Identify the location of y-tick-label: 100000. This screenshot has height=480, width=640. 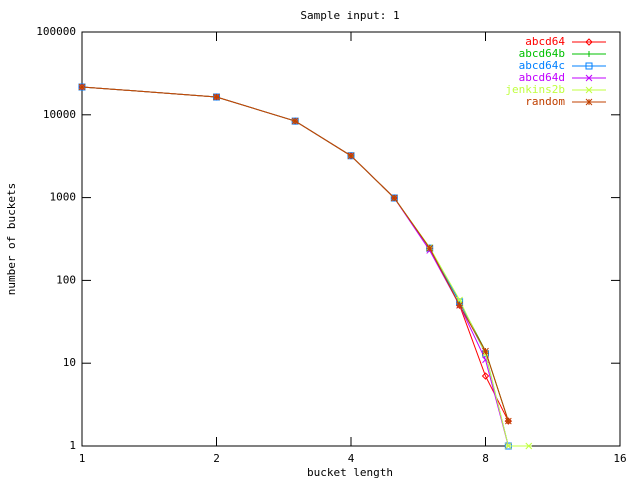
(56, 31).